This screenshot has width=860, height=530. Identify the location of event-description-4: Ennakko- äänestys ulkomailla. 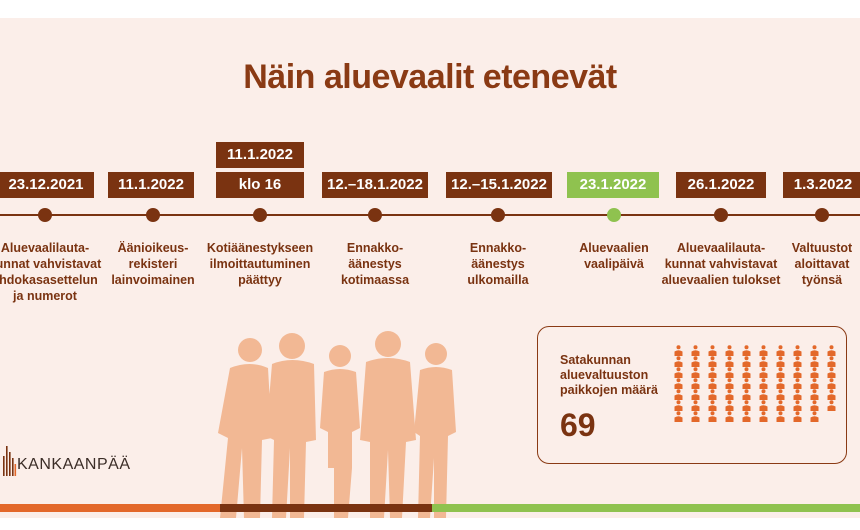
(498, 264).